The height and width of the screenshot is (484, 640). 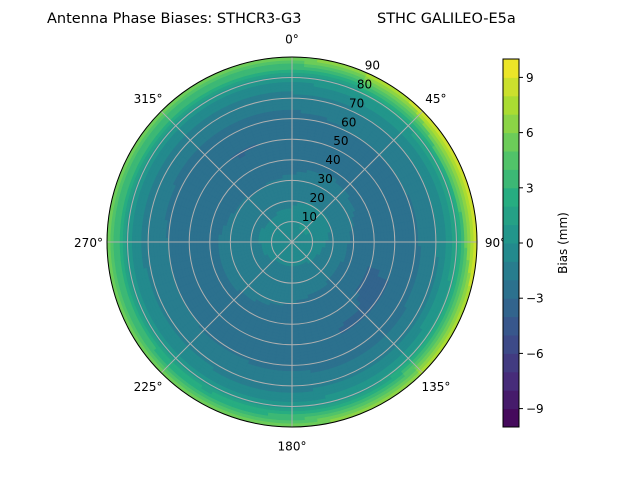 I want to click on chart-title-left: Antenna Phase Biases: STHCR3-G3, so click(x=174, y=19).